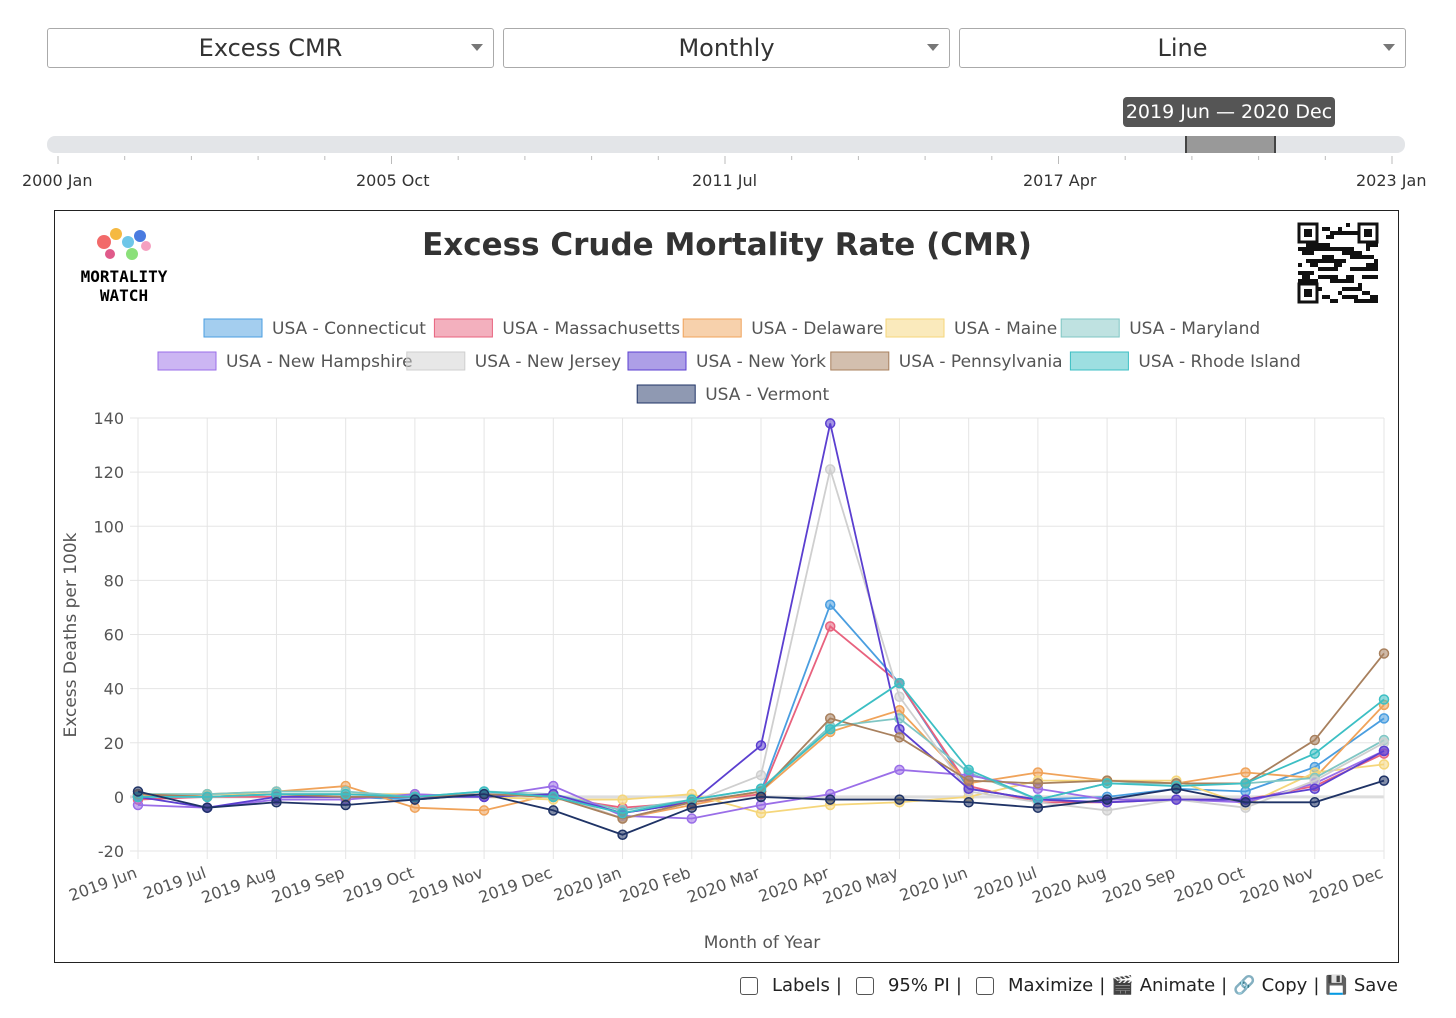 This screenshot has width=1456, height=1018. What do you see at coordinates (1122, 985) in the screenshot?
I see `clapperboard-icon: 🎬` at bounding box center [1122, 985].